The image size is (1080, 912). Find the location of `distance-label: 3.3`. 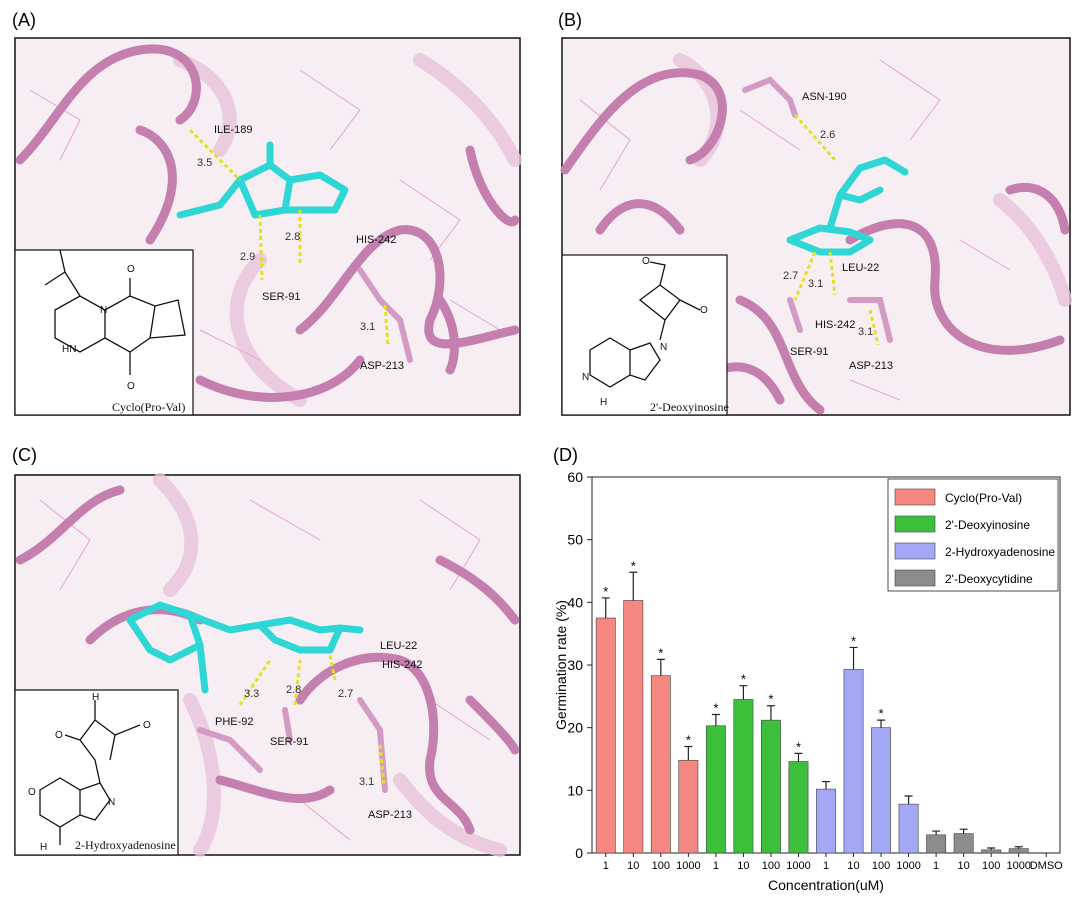

distance-label: 3.3 is located at coordinates (251, 694).